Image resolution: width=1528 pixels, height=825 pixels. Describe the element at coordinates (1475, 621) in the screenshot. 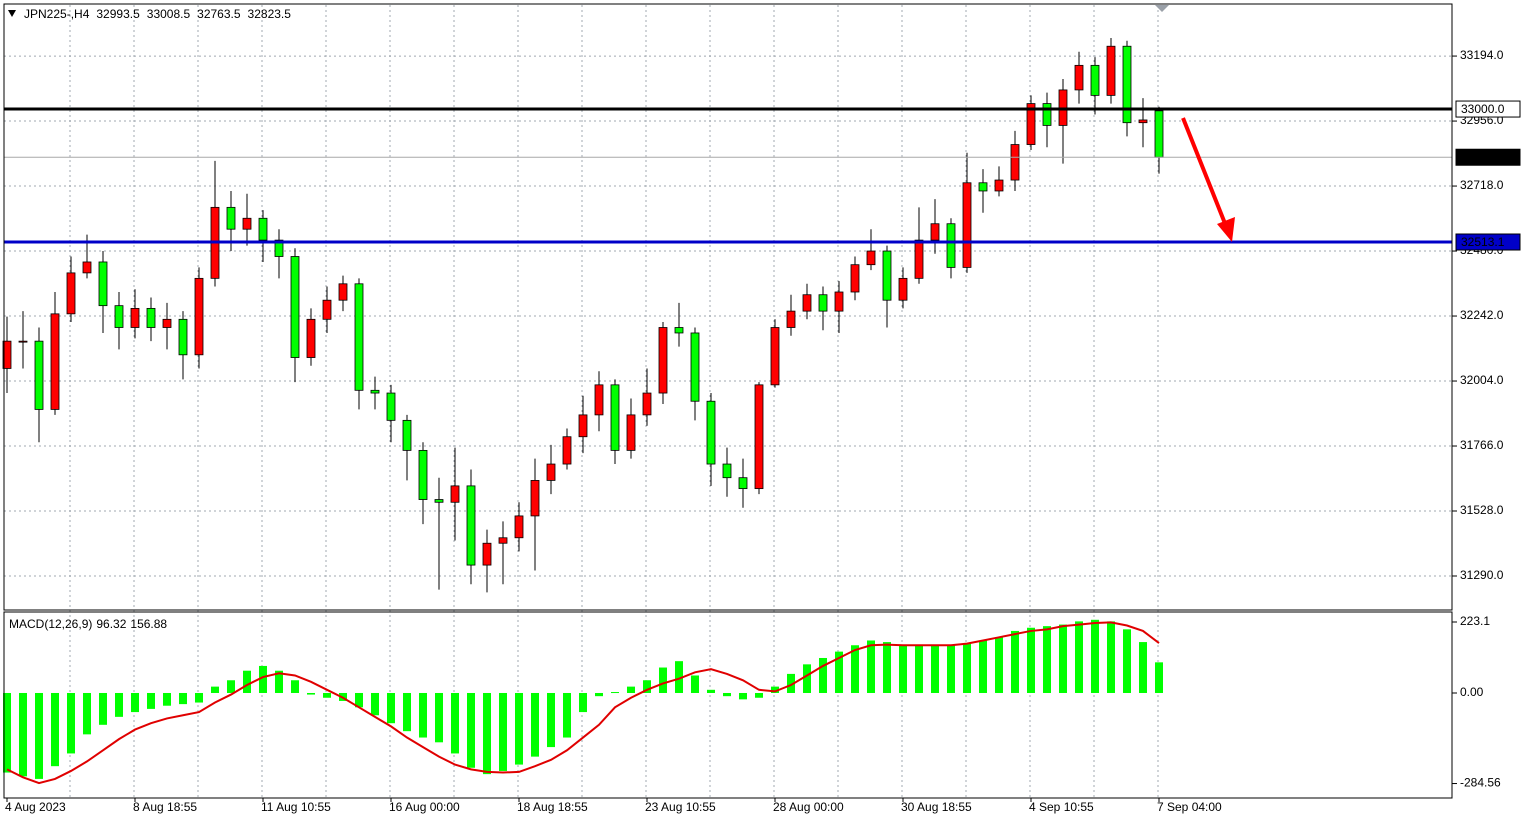

I see `y-tick-label: 223.1` at that location.